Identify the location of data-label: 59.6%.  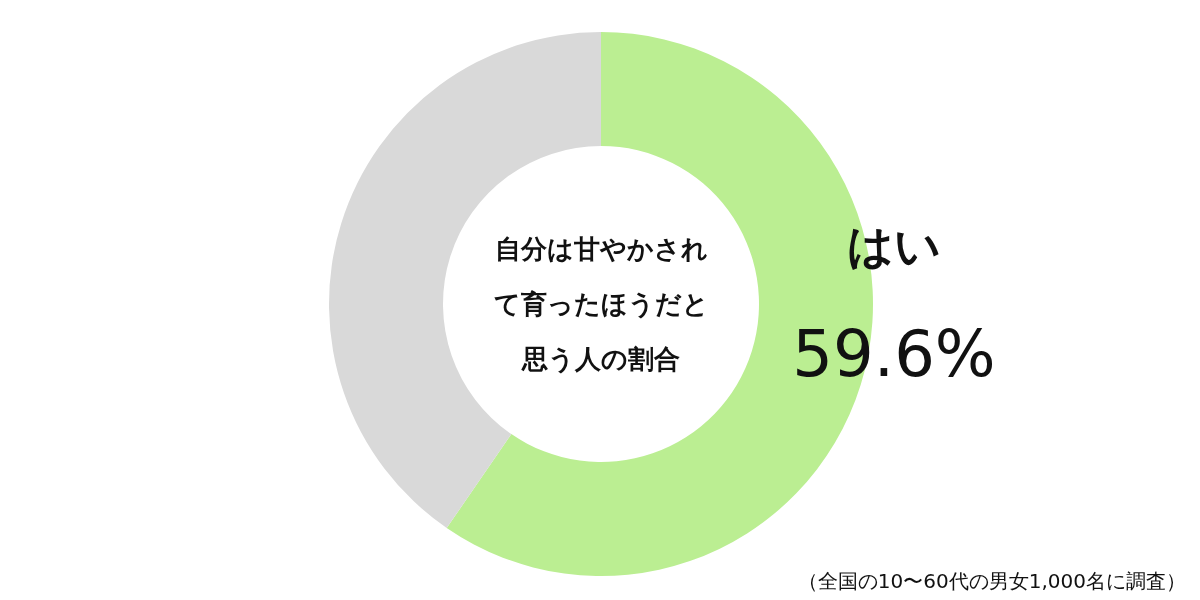
(894, 354).